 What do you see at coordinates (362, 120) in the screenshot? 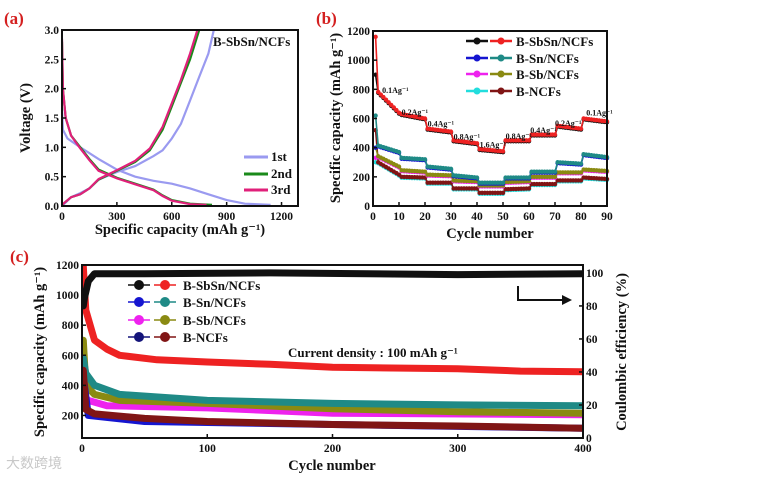
I see `y-tick-label-b: 600` at bounding box center [362, 120].